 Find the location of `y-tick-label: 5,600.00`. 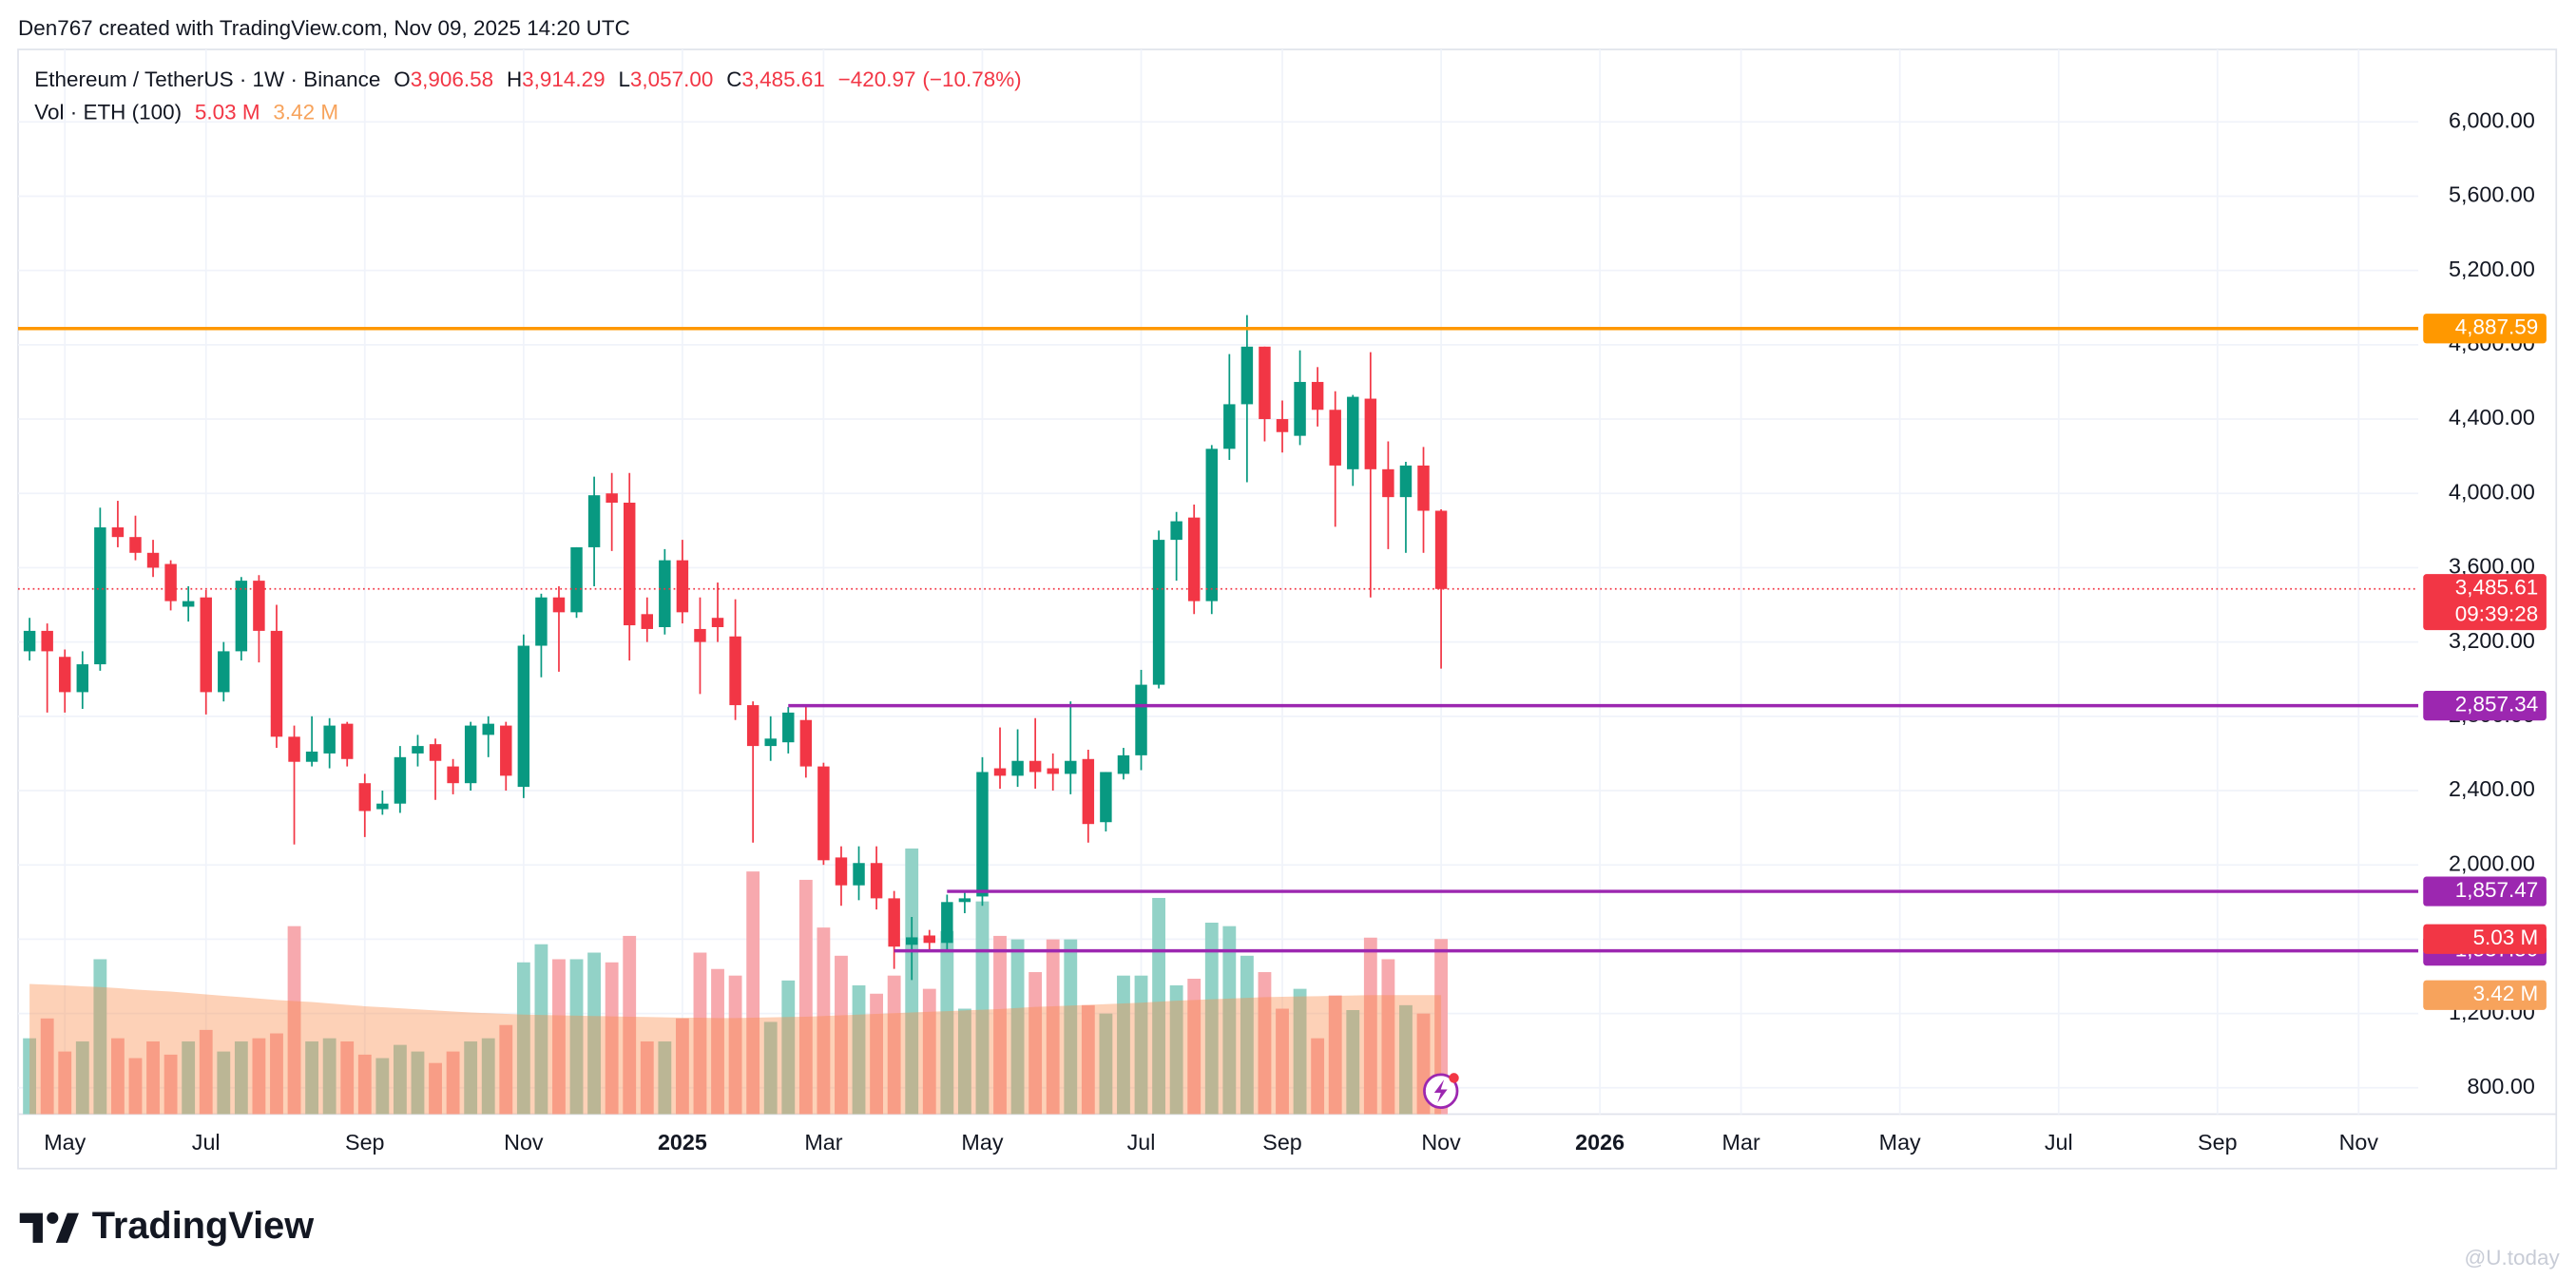

y-tick-label: 5,600.00 is located at coordinates (2492, 195).